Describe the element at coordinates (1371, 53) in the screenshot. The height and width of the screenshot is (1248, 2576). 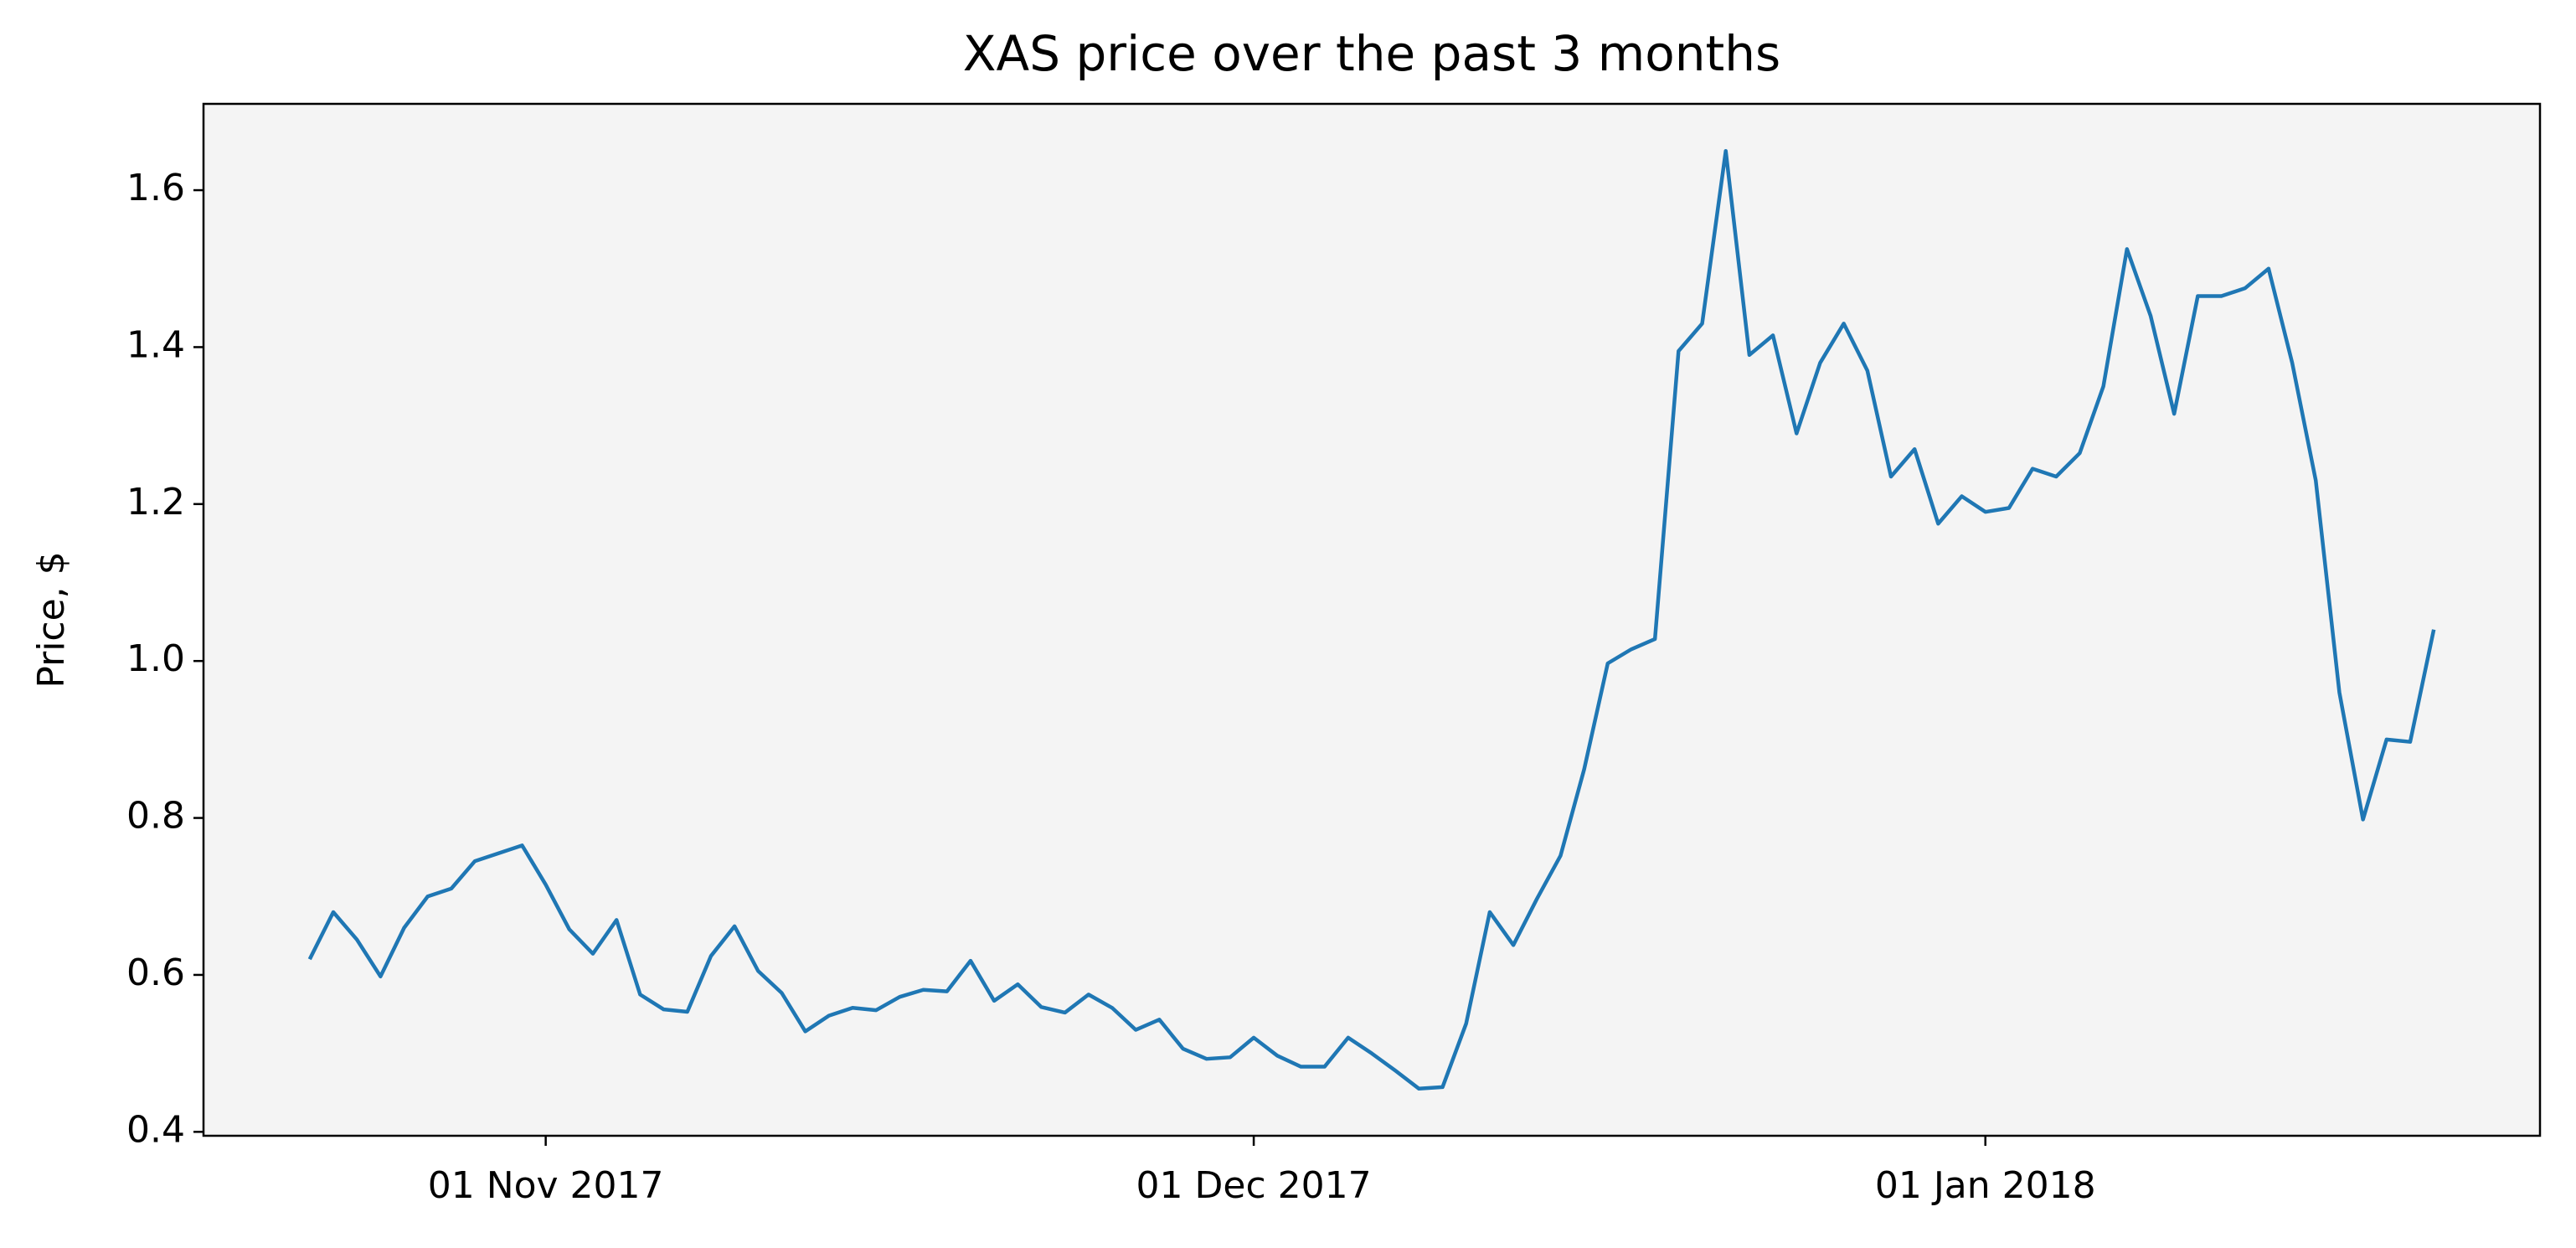
I see `chart-title: XAS price over the past 3 months` at that location.